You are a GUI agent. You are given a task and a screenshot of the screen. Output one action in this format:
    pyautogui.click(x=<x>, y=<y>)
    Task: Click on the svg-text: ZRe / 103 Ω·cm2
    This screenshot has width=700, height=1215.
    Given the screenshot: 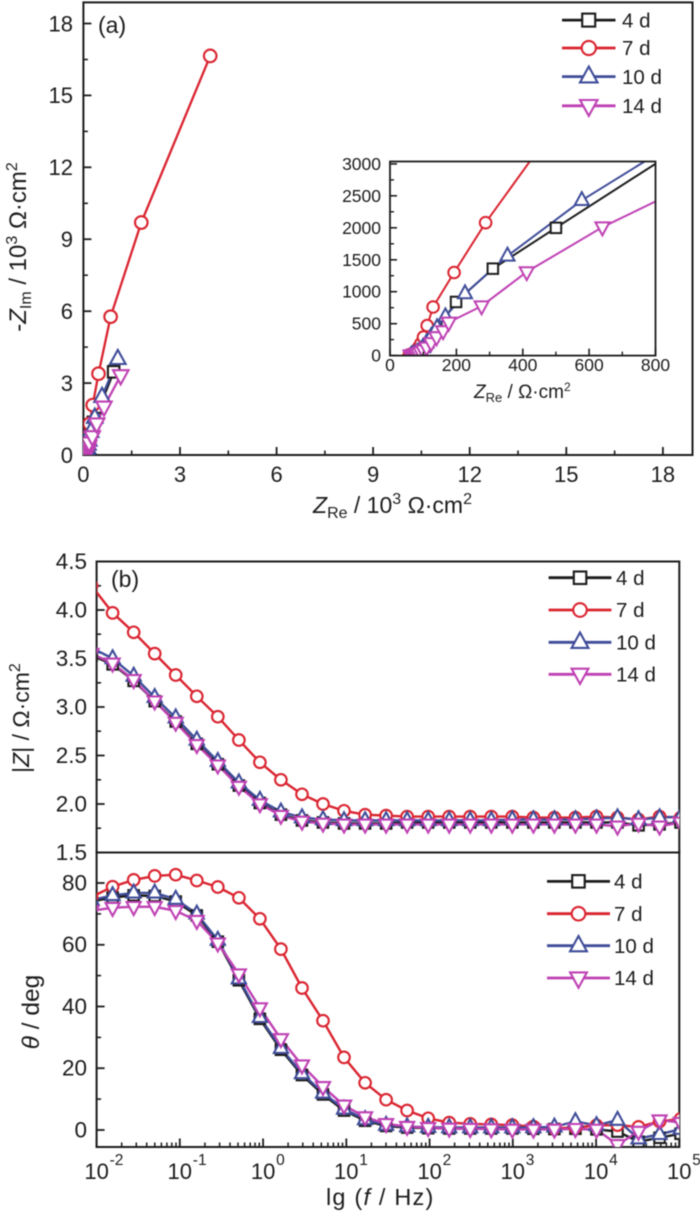 What is the action you would take?
    pyautogui.click(x=392, y=506)
    